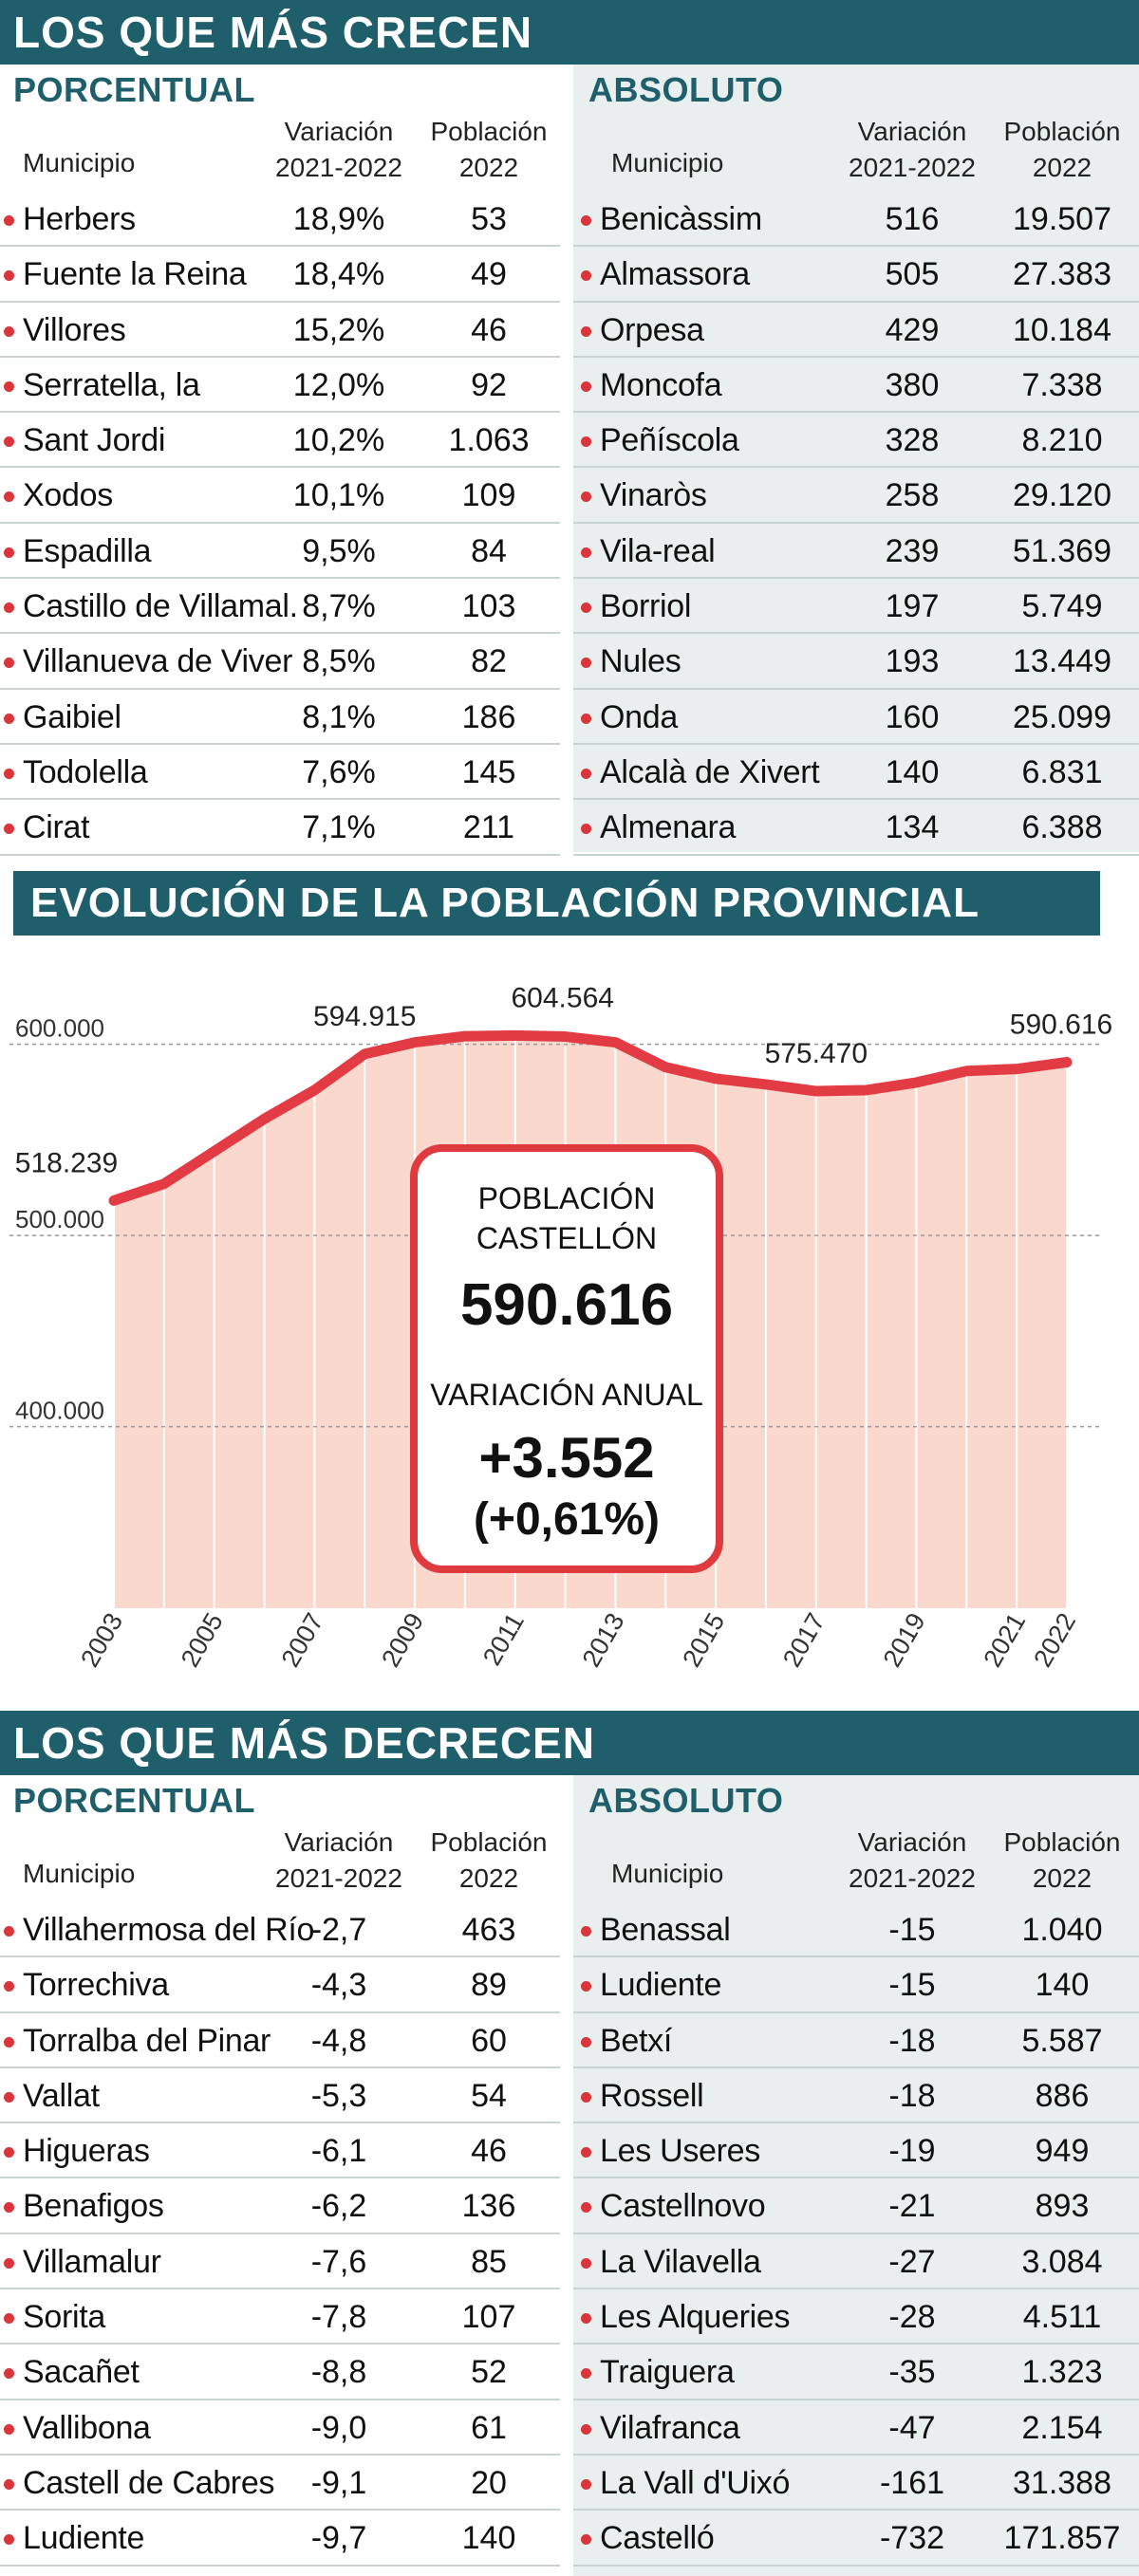  What do you see at coordinates (280, 1930) in the screenshot?
I see `table-row: Villahermosa del Río -2,7 463` at bounding box center [280, 1930].